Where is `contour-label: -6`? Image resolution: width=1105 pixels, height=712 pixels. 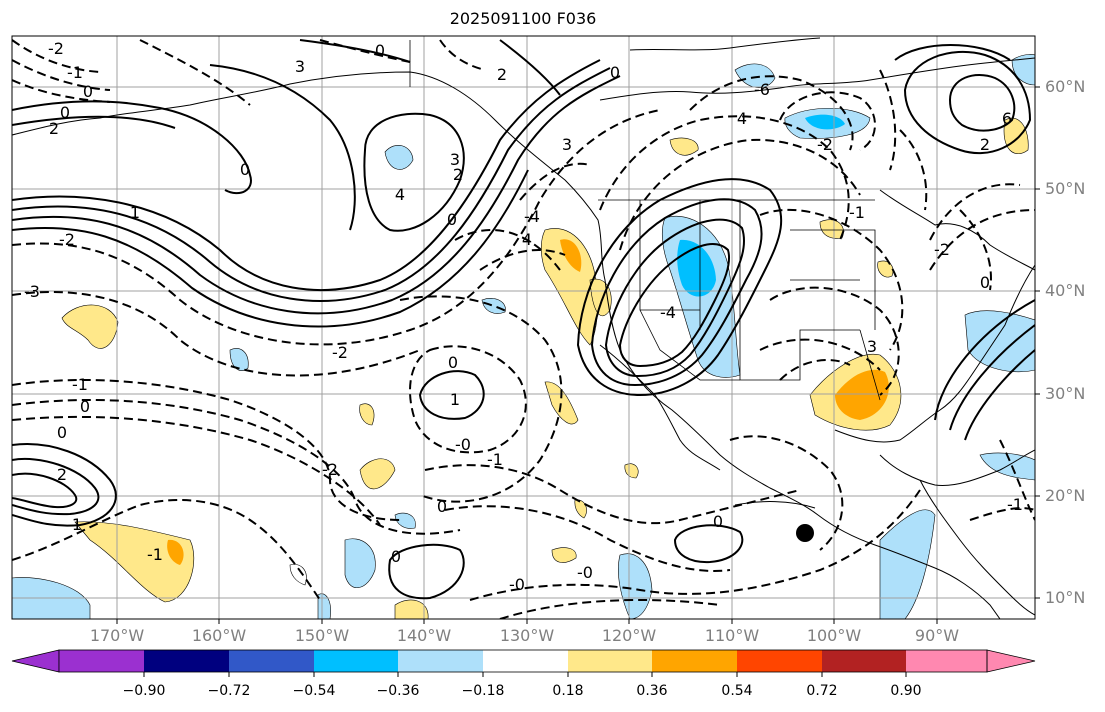 contour-label: -6 is located at coordinates (762, 89).